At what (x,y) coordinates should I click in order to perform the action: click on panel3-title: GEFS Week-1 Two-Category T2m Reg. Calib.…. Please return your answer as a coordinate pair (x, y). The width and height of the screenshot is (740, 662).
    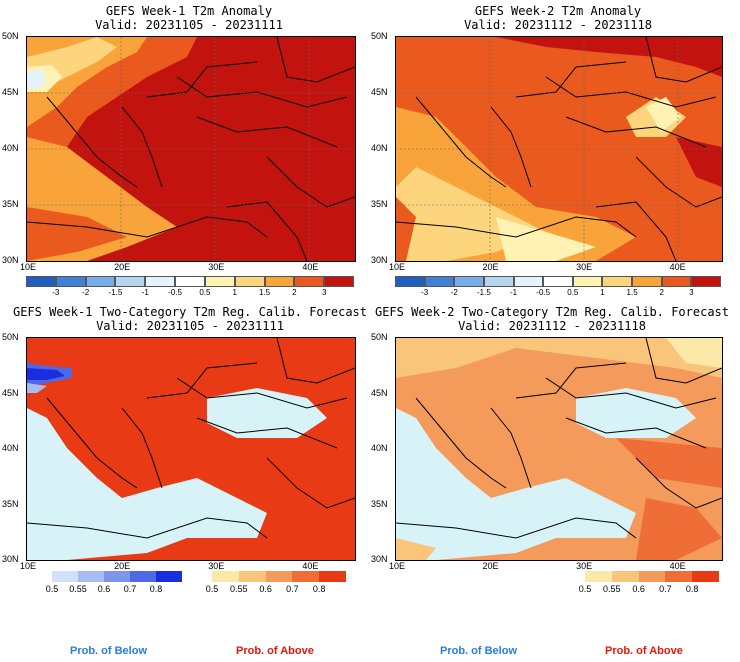
    Looking at the image, I should click on (189, 319).